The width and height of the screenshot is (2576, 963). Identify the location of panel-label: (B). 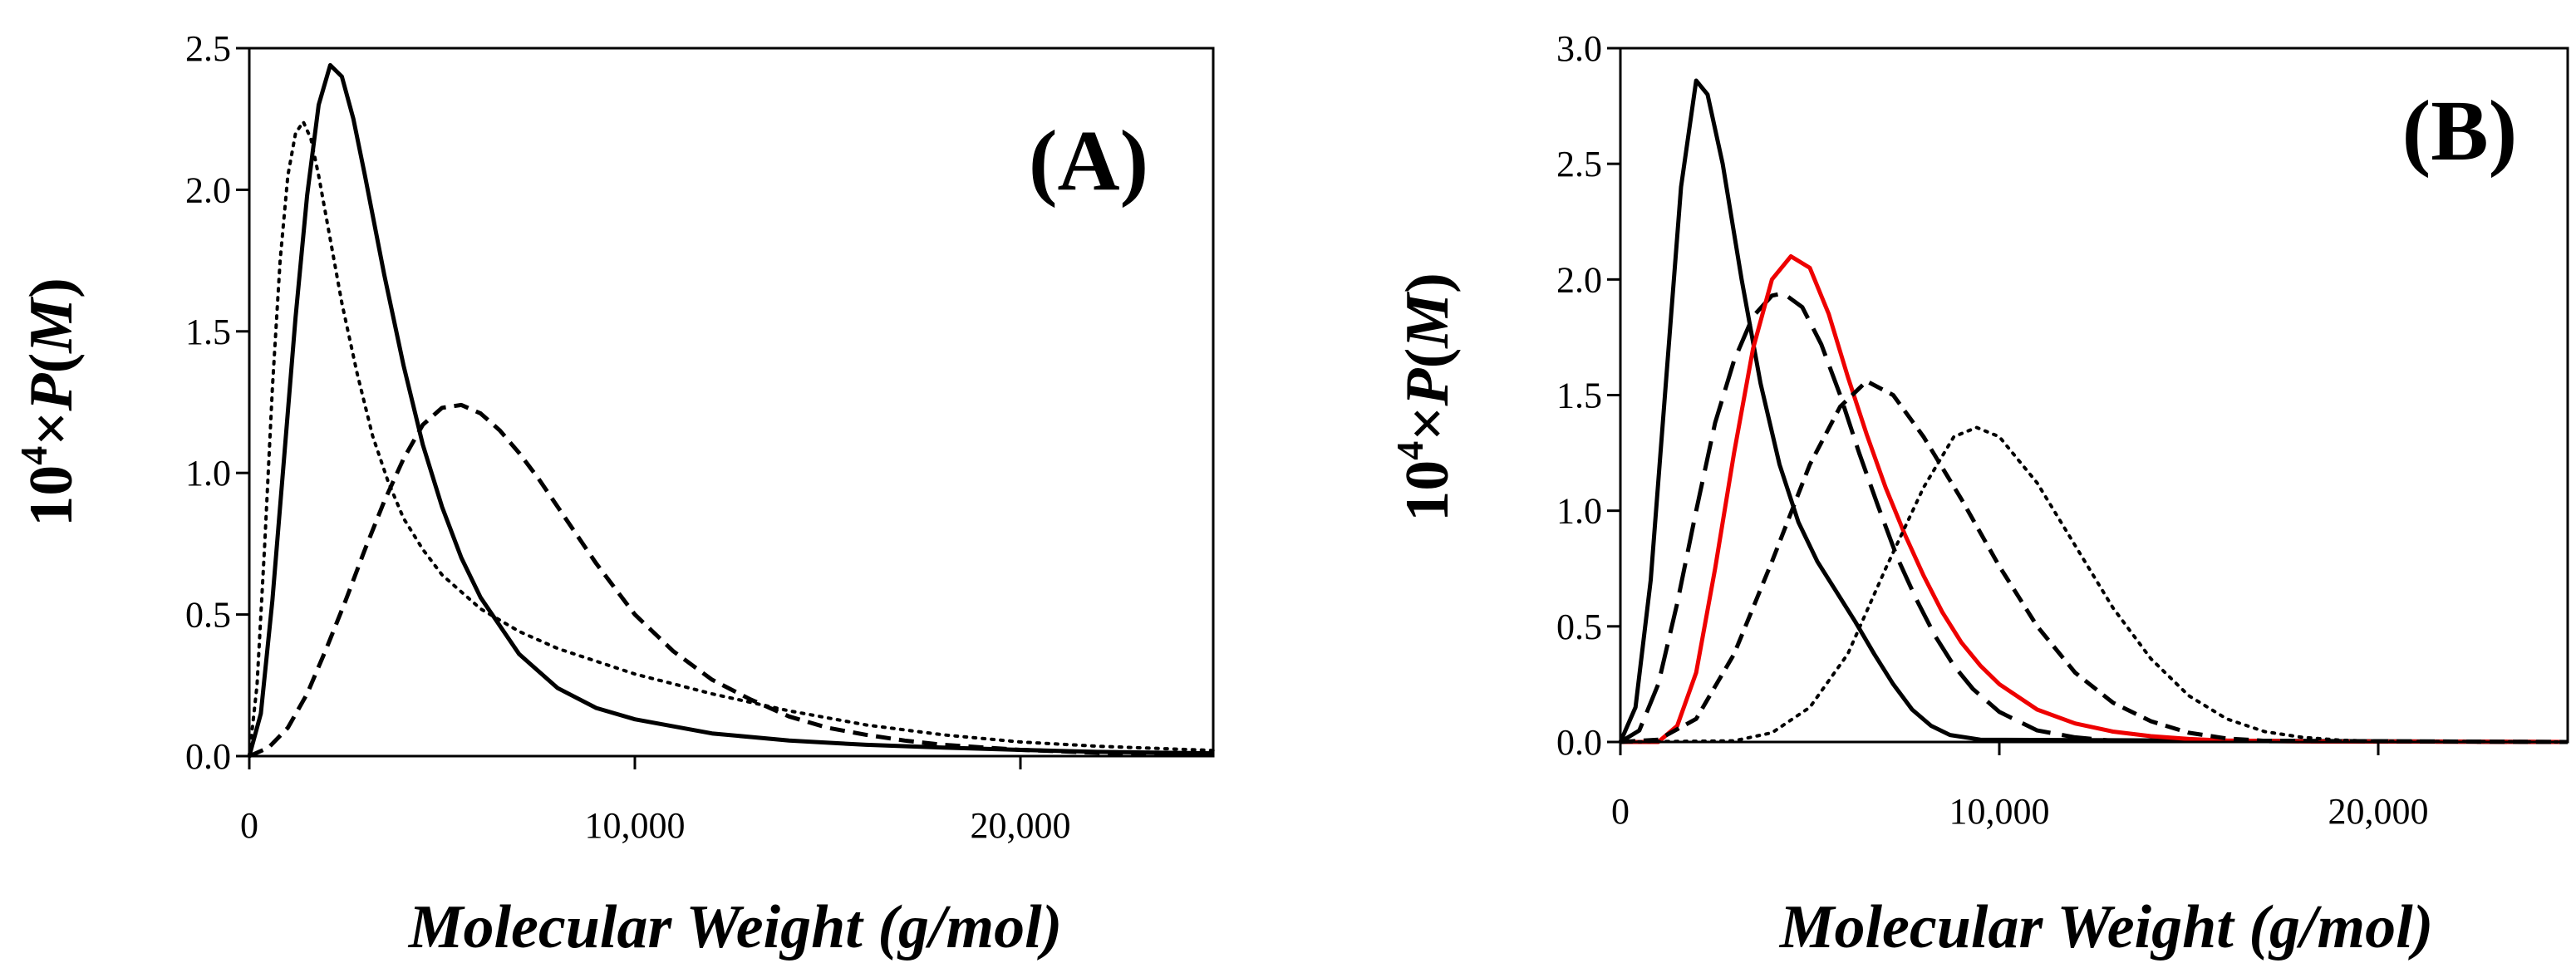
(2460, 131).